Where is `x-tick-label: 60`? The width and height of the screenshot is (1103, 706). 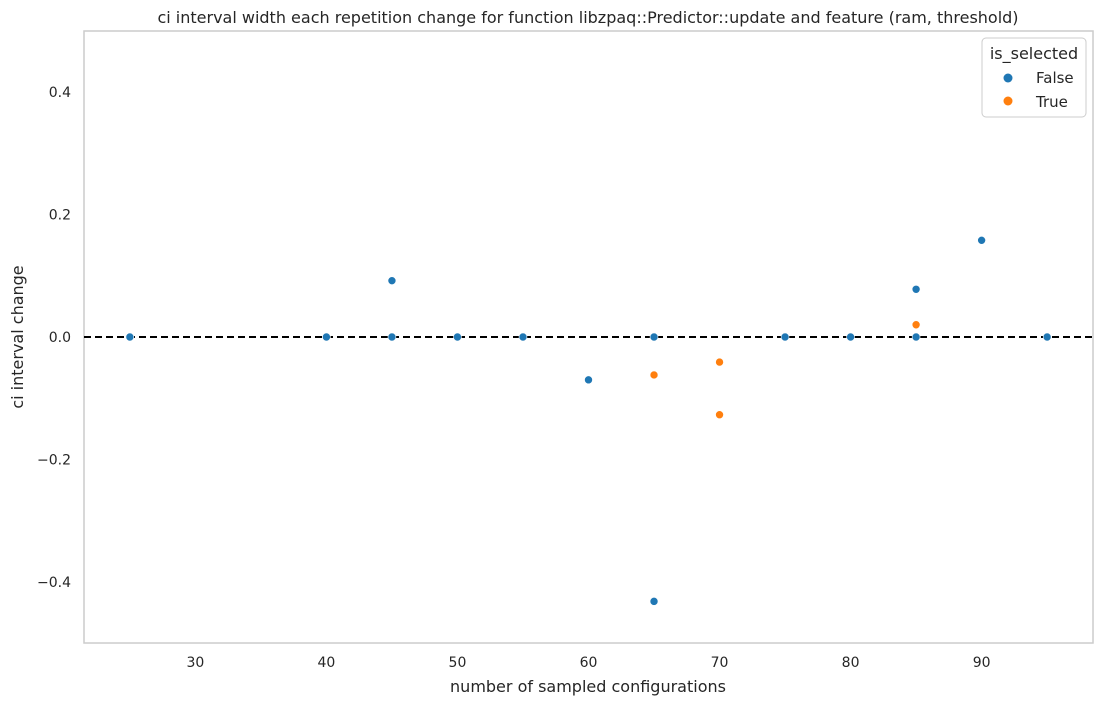 x-tick-label: 60 is located at coordinates (589, 663).